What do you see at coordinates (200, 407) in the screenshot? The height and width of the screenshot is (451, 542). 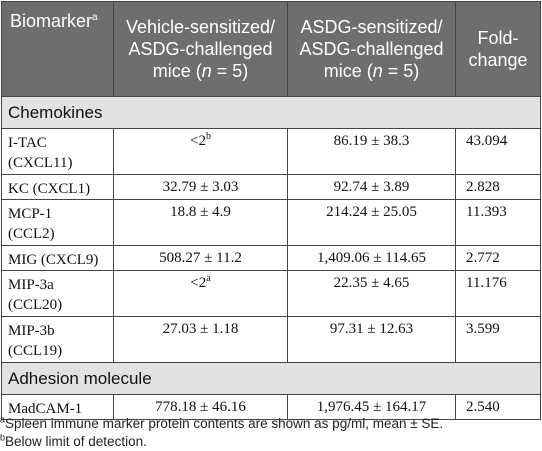 I see `vehicle-value: 778.18 ± 46.16` at bounding box center [200, 407].